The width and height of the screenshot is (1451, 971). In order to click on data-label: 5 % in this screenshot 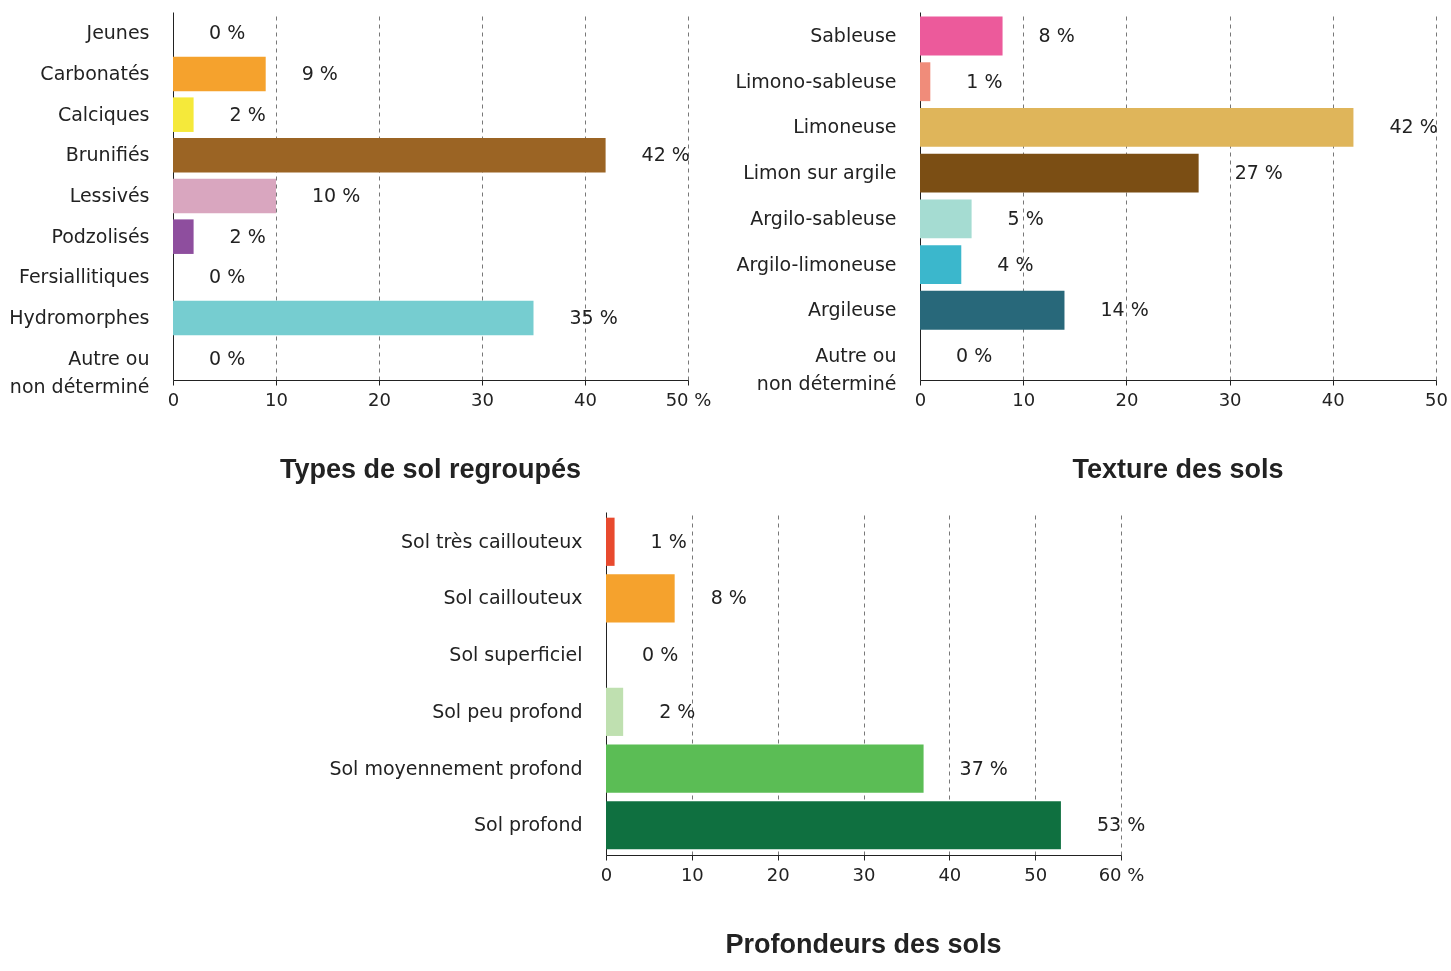, I will do `click(1025, 217)`.